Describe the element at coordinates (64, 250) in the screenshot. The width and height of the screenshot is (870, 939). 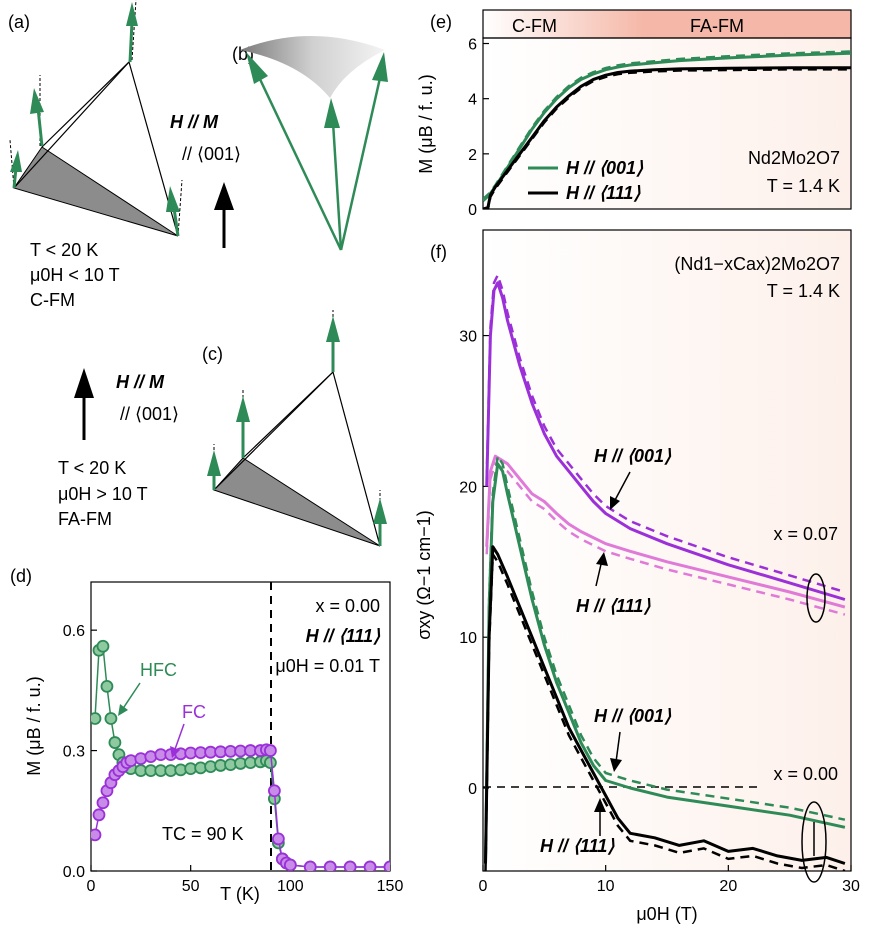
I see `panel-a-cond1: T < 20 K` at that location.